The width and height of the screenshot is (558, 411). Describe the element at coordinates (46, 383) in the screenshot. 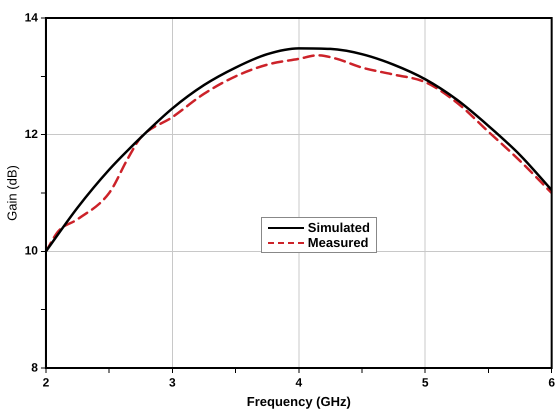

I see `x-tick-label: 2` at that location.